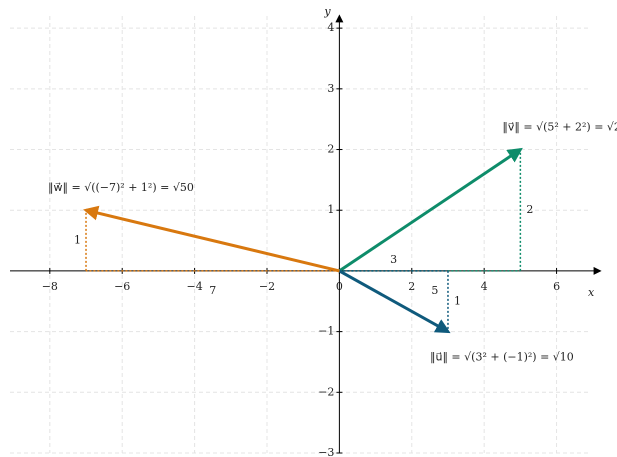  What do you see at coordinates (326, 451) in the screenshot?
I see `y-tick-label: −3` at bounding box center [326, 451].